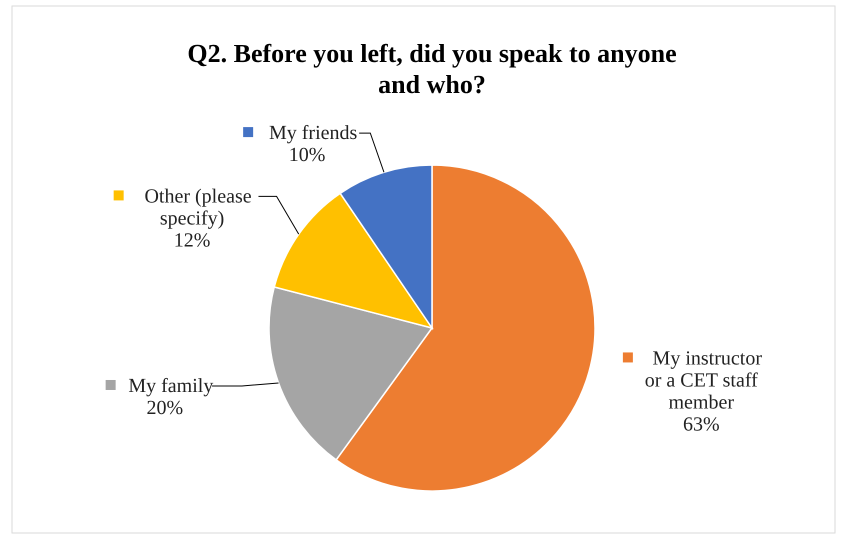 The height and width of the screenshot is (539, 843). I want to click on data-label: 12%, so click(192, 240).